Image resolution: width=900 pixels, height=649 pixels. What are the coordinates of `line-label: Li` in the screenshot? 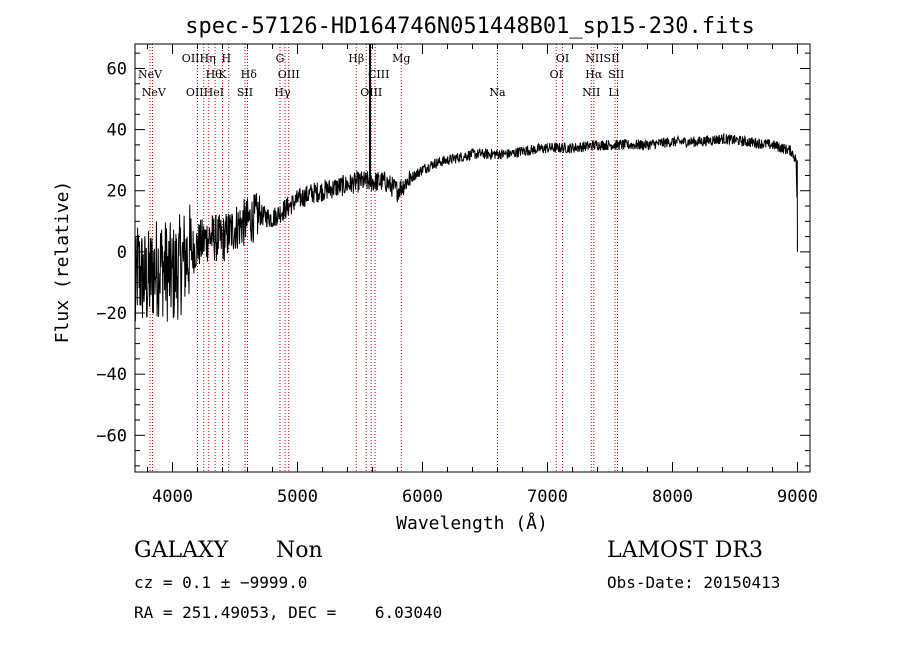 It's located at (613, 92).